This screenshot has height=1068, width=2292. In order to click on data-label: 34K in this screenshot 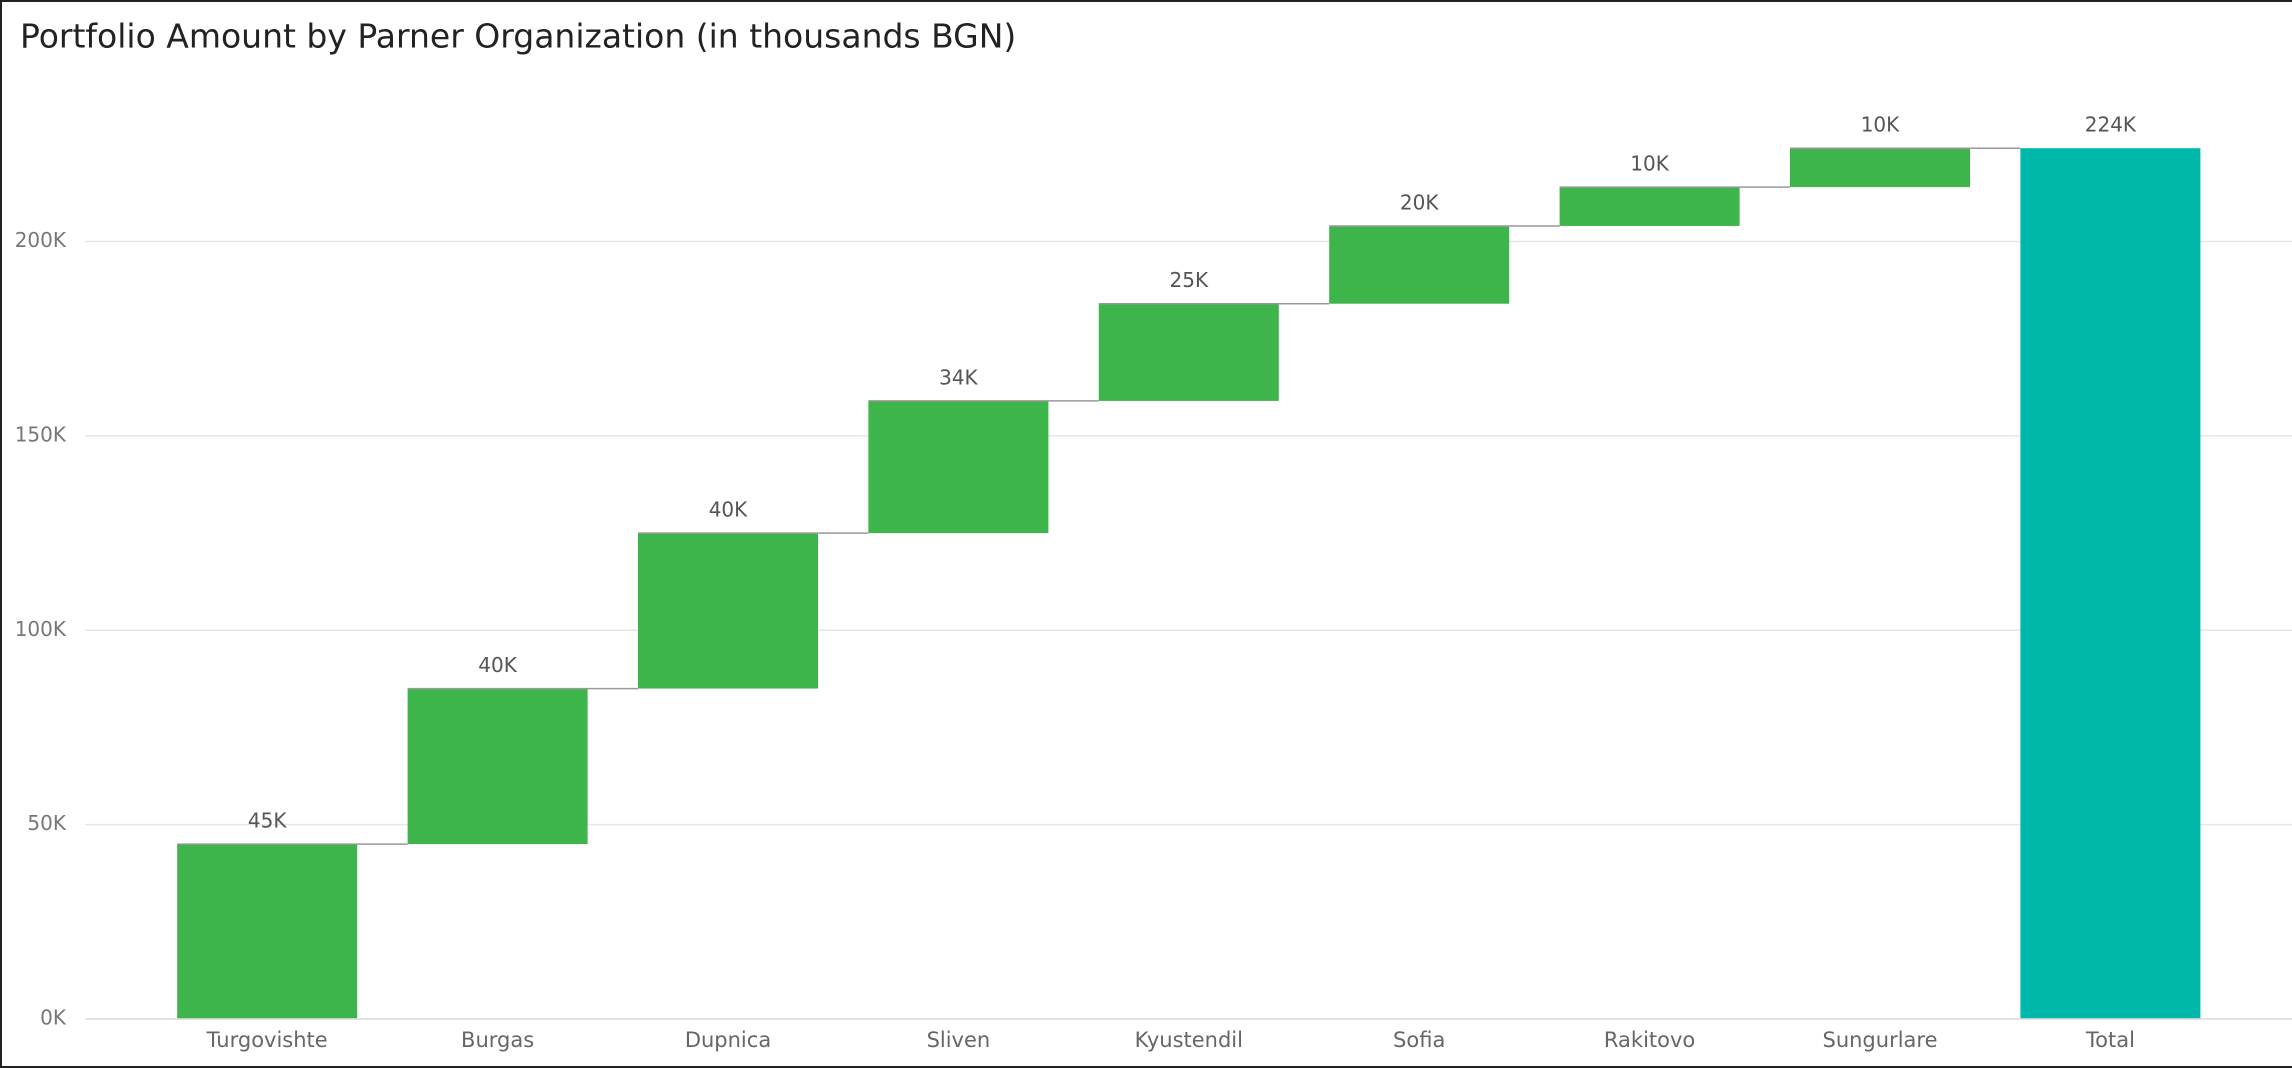, I will do `click(958, 377)`.